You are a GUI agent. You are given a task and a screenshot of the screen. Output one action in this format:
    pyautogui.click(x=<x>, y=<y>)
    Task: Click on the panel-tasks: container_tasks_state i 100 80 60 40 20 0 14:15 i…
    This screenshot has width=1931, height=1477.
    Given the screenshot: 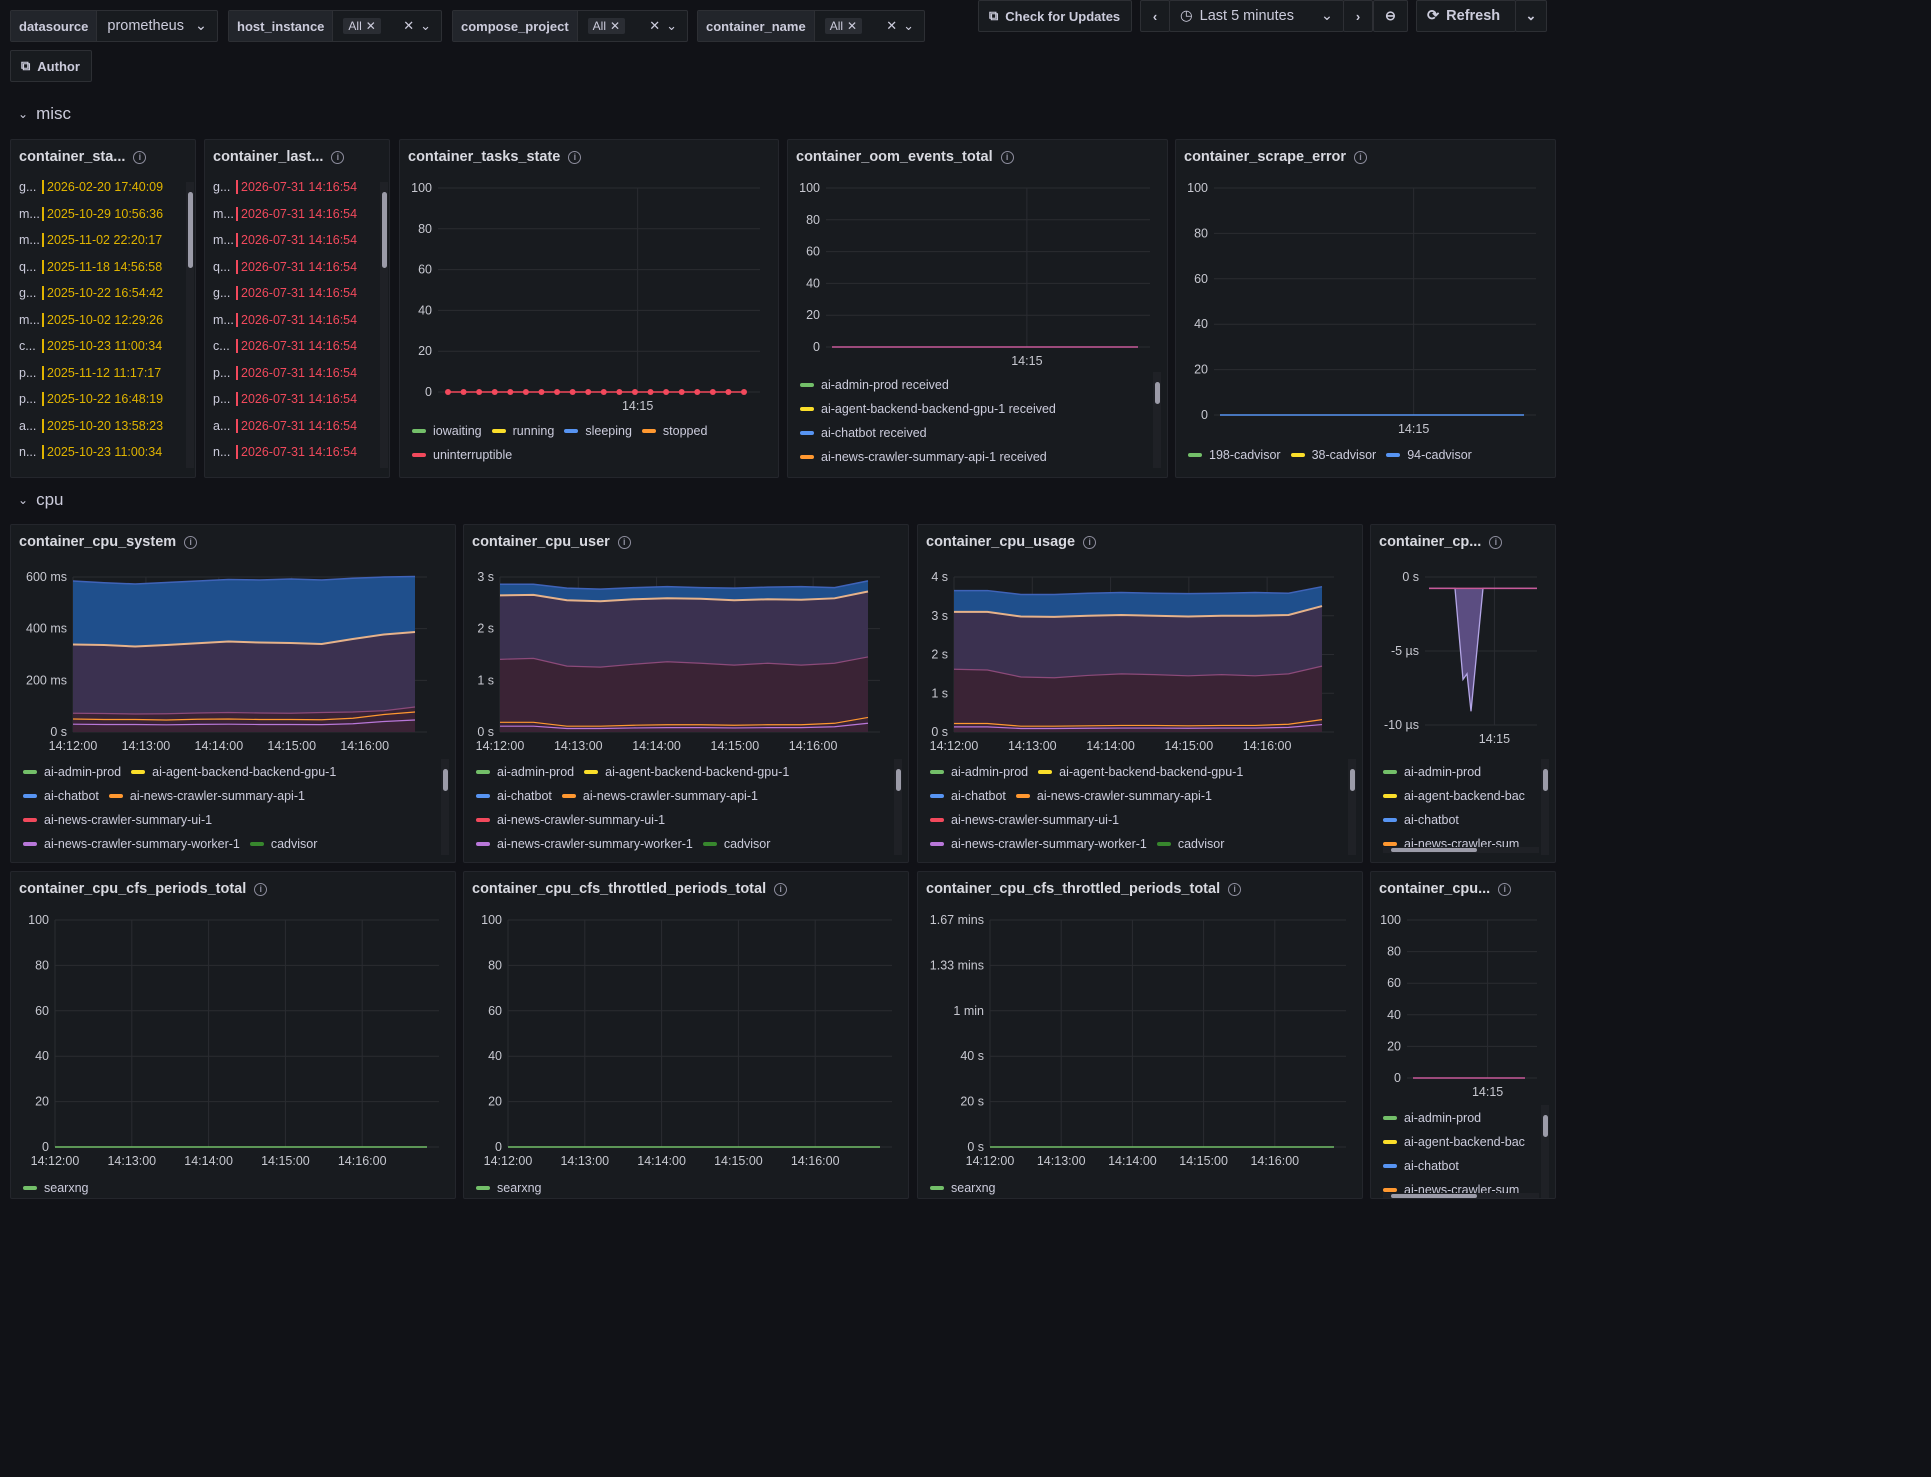 What is the action you would take?
    pyautogui.click(x=589, y=308)
    